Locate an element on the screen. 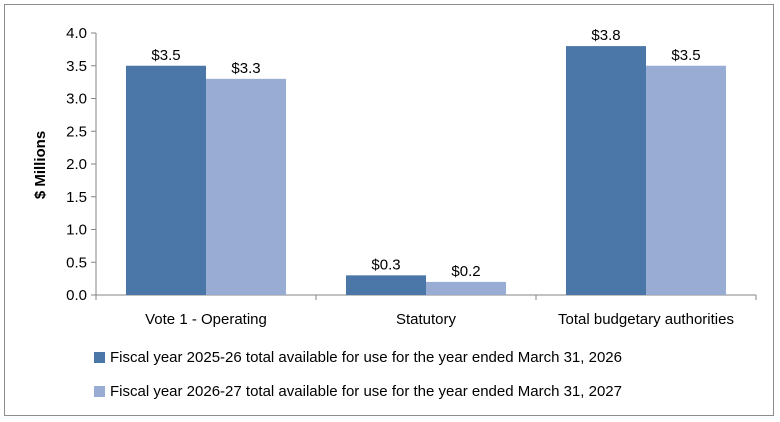  y-tick-label: 2.5 is located at coordinates (76, 131).